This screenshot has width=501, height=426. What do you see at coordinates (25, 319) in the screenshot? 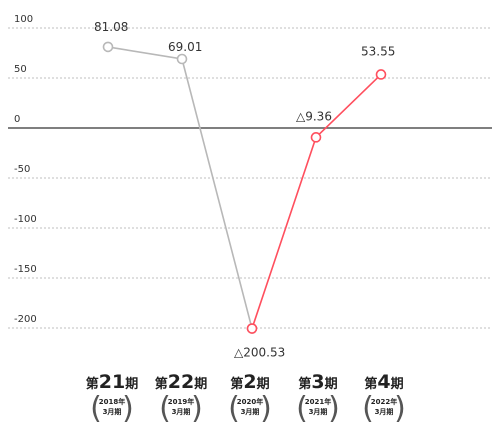
I see `y-tick-label: -200` at bounding box center [25, 319].